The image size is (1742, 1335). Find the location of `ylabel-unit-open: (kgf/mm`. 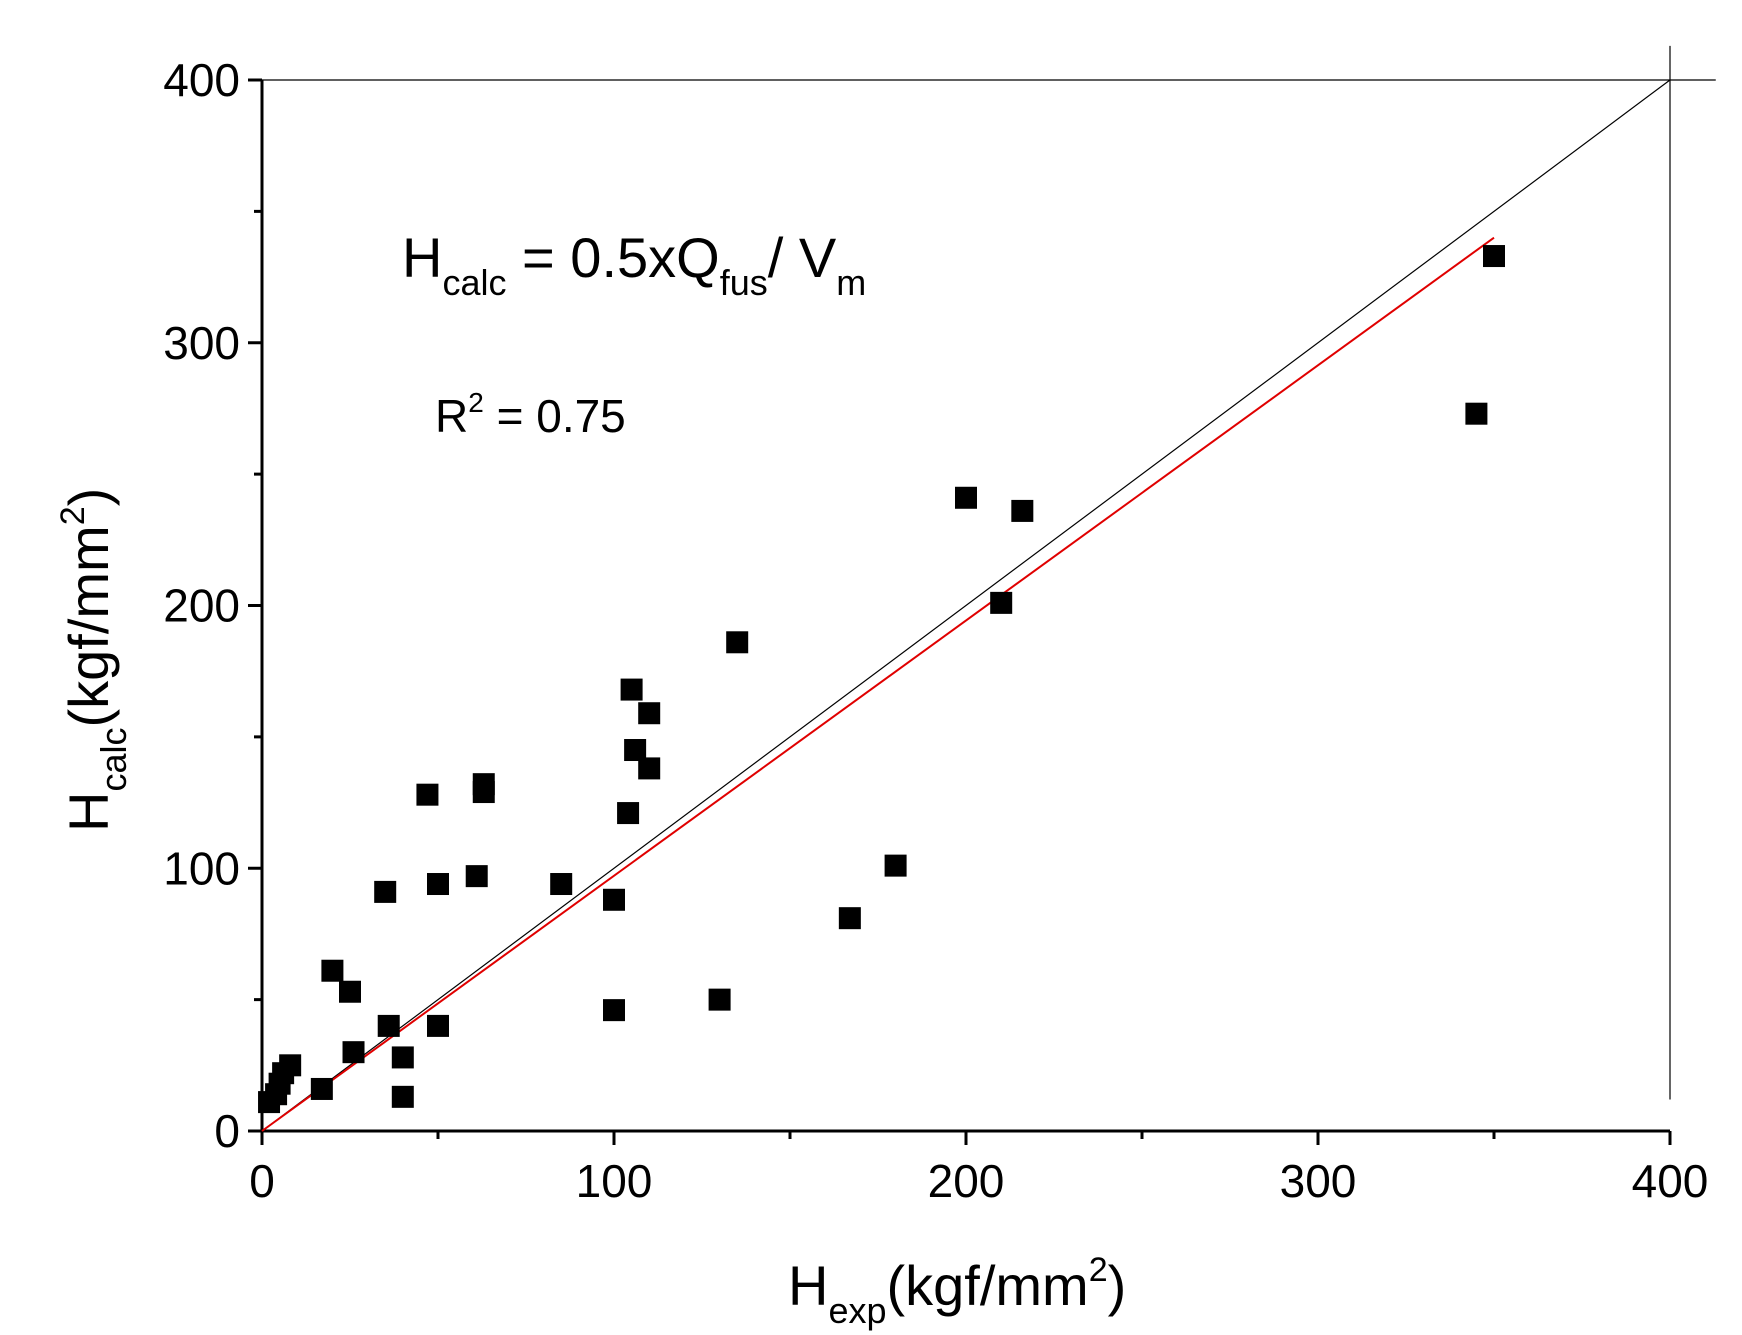

ylabel-unit-open: (kgf/mm is located at coordinates (88, 626).